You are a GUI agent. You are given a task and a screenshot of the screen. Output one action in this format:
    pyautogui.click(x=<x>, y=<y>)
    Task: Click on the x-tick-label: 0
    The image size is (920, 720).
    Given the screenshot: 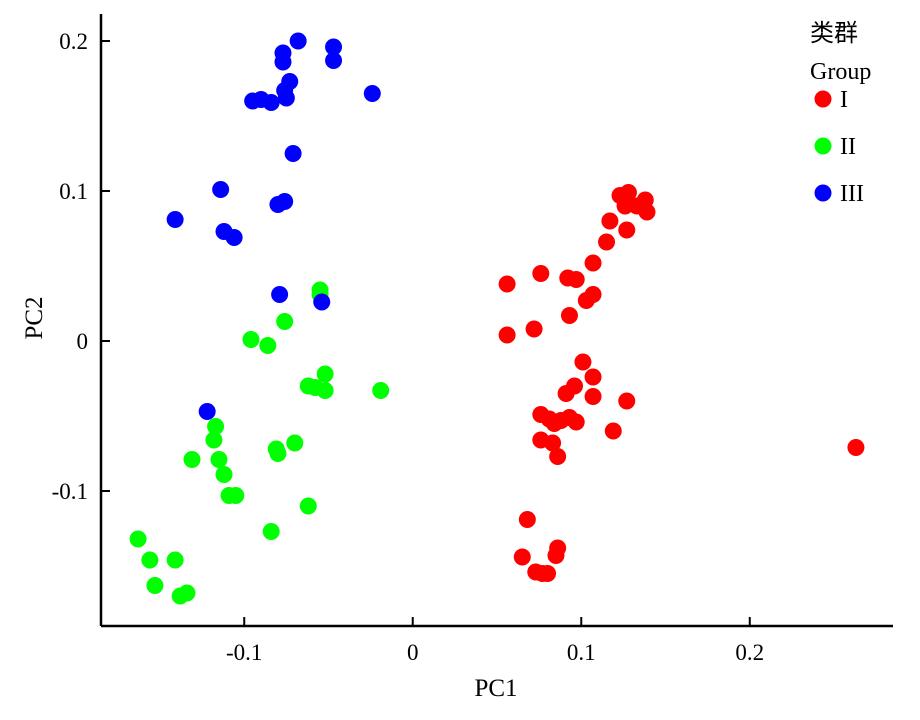 What is the action you would take?
    pyautogui.click(x=413, y=652)
    